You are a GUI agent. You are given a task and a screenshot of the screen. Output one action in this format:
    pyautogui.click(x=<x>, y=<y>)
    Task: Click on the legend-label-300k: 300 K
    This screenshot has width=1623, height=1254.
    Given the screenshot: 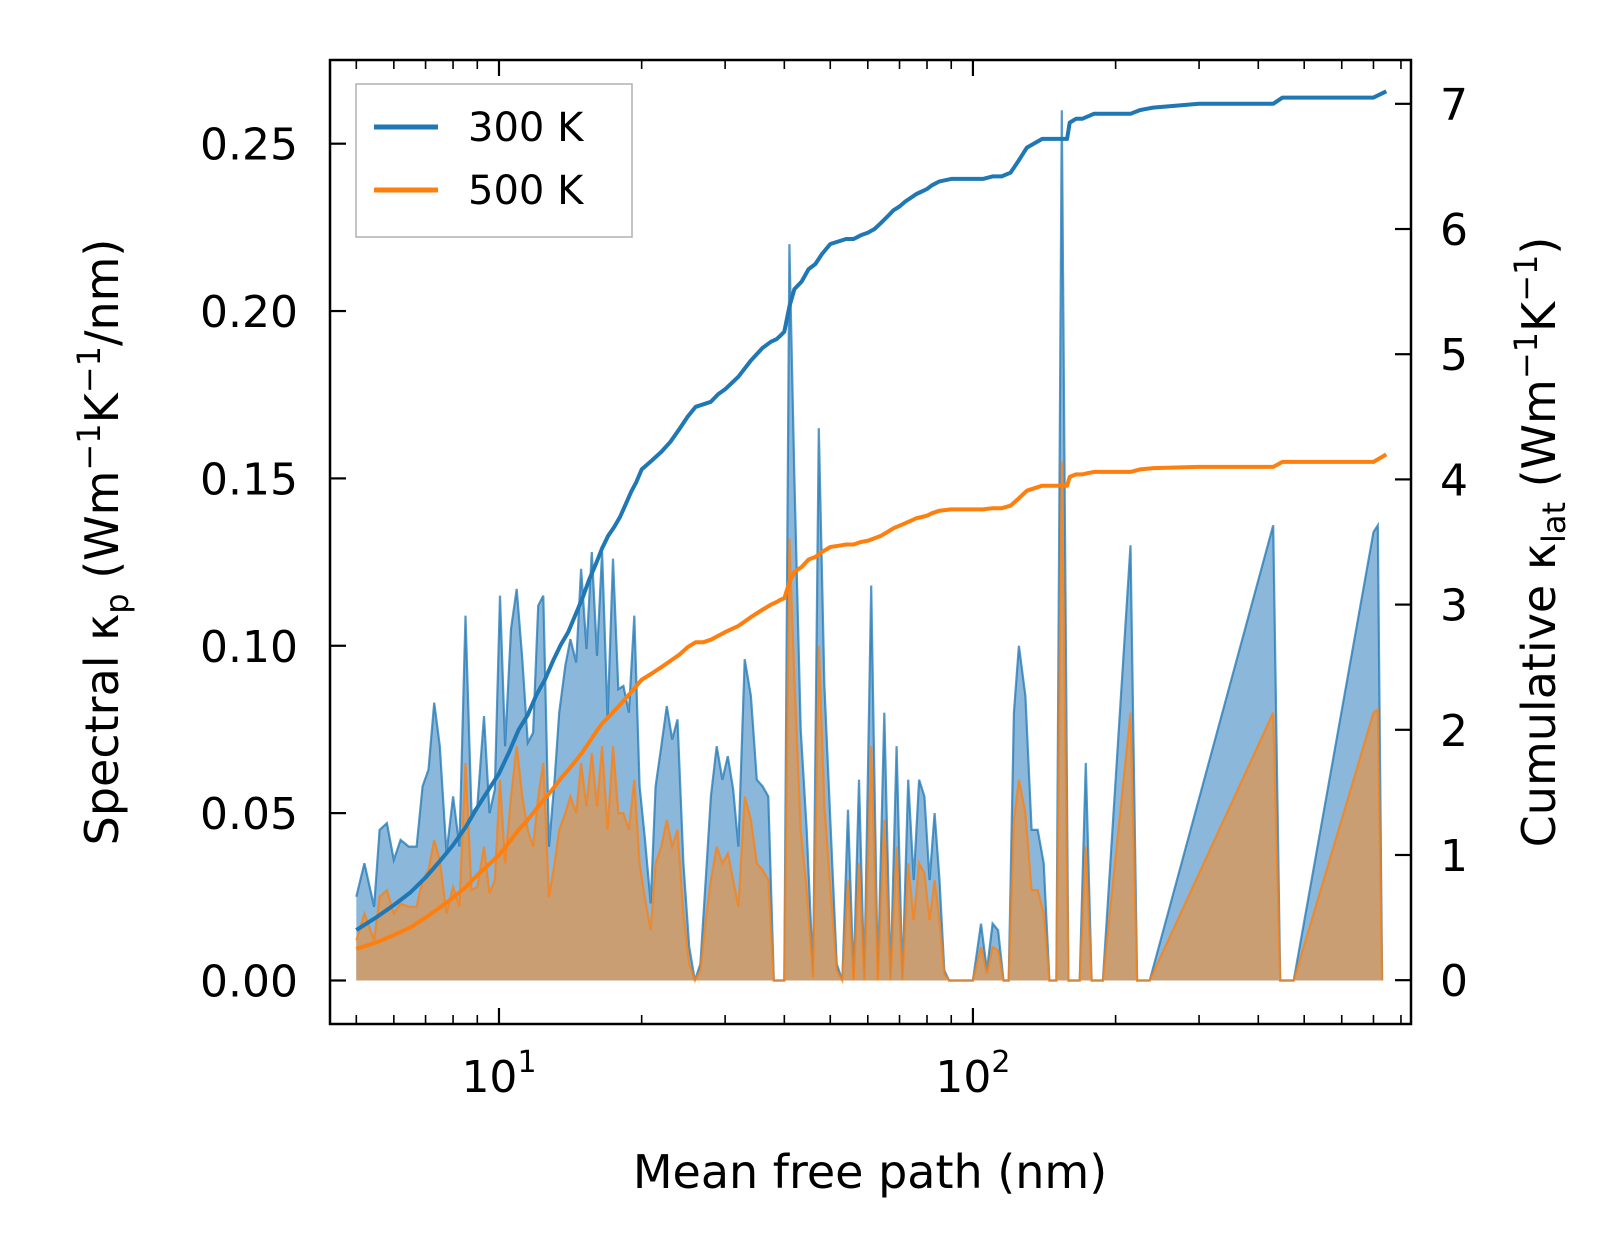 What is the action you would take?
    pyautogui.click(x=526, y=128)
    